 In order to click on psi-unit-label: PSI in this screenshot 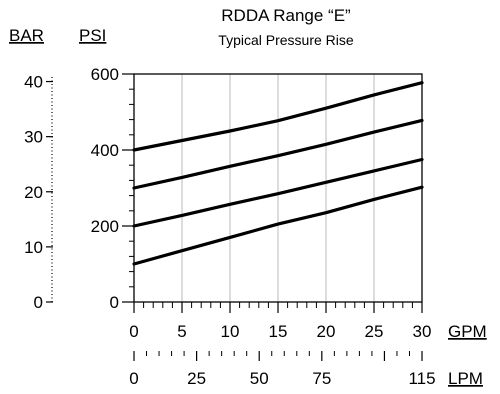, I will do `click(92, 35)`.